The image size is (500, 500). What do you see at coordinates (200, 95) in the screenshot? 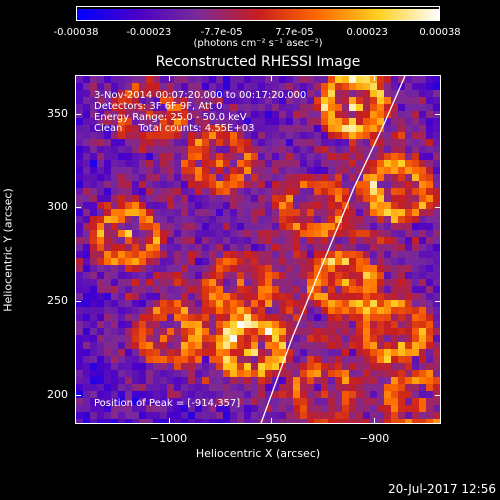
I see `info-time-range: 3-Nov-2014 00:07:20.000 to 00:17:20.000` at bounding box center [200, 95].